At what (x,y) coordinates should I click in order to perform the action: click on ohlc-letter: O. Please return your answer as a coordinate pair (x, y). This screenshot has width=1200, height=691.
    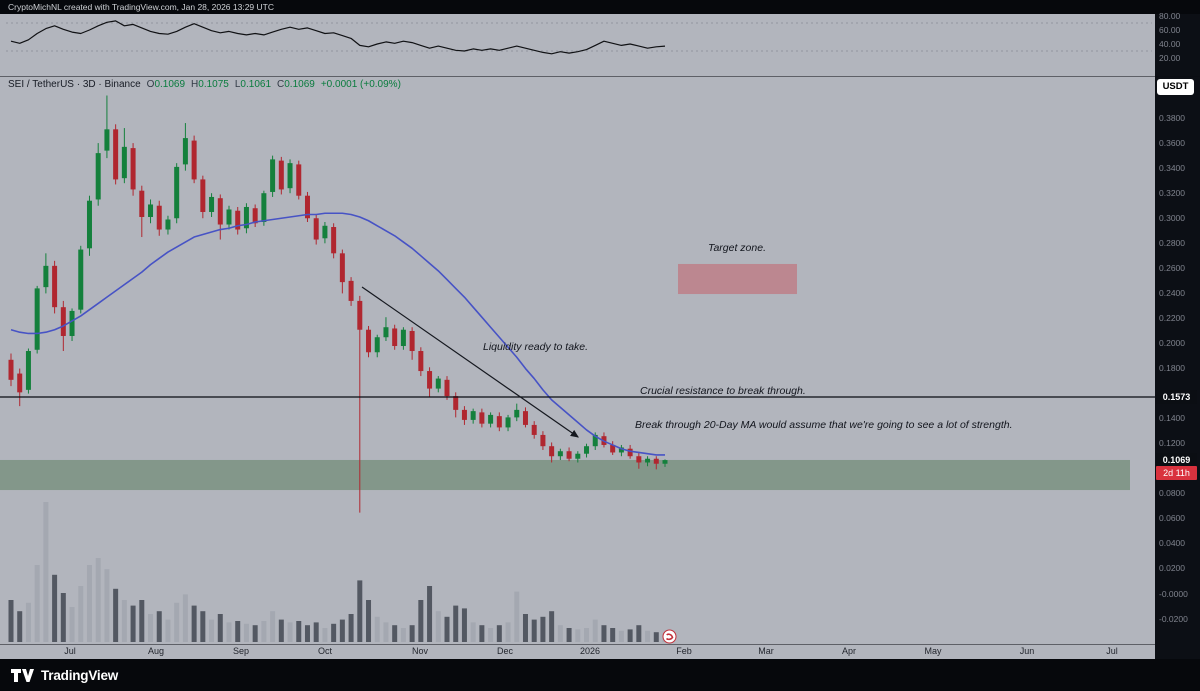
    Looking at the image, I should click on (150, 84).